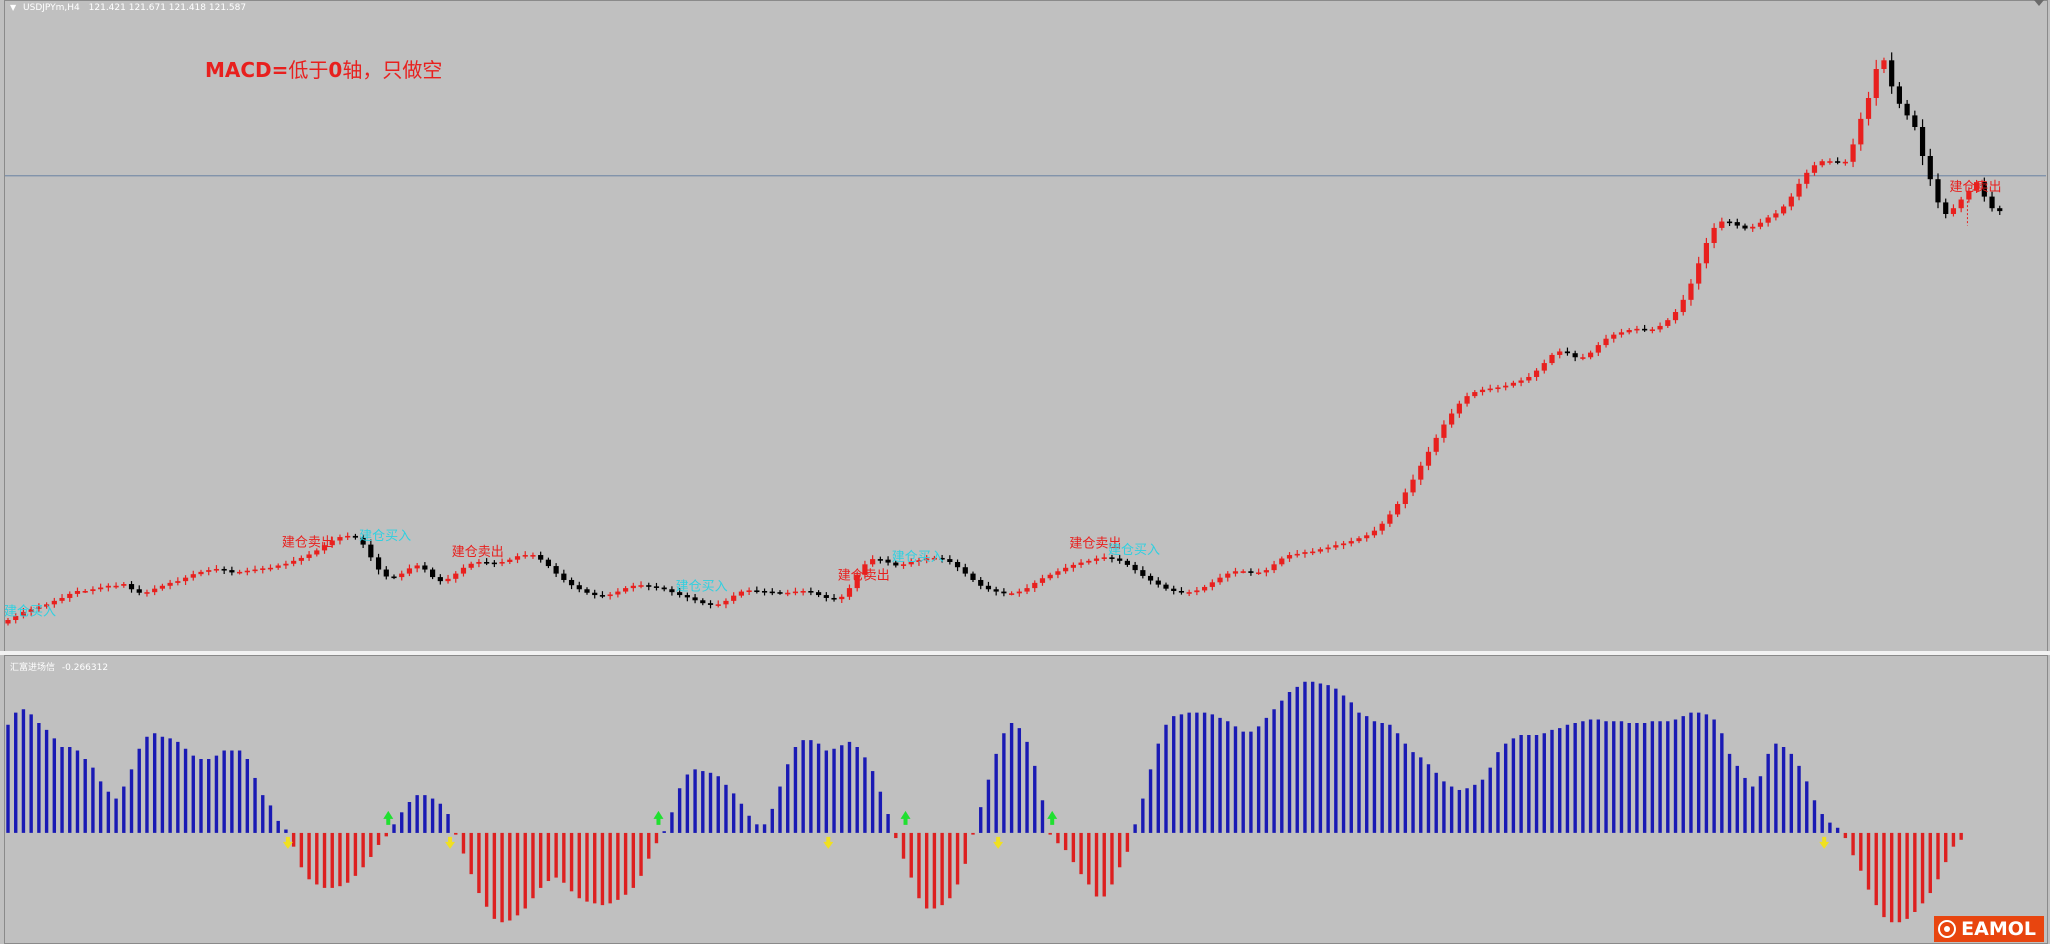 This screenshot has height=944, width=2050. Describe the element at coordinates (13, 7) in the screenshot. I see `menu-triangle-icon: ▼` at that location.